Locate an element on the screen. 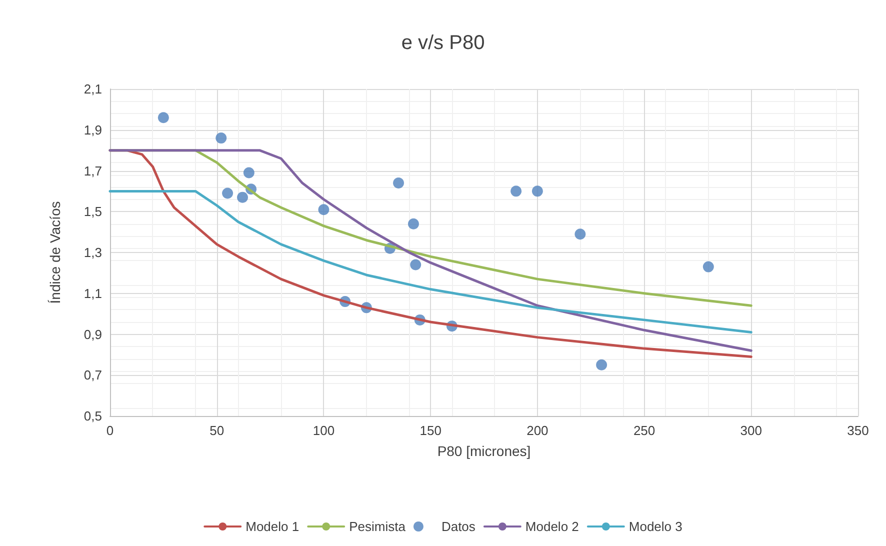  legend-label: Modelo 1 is located at coordinates (273, 526).